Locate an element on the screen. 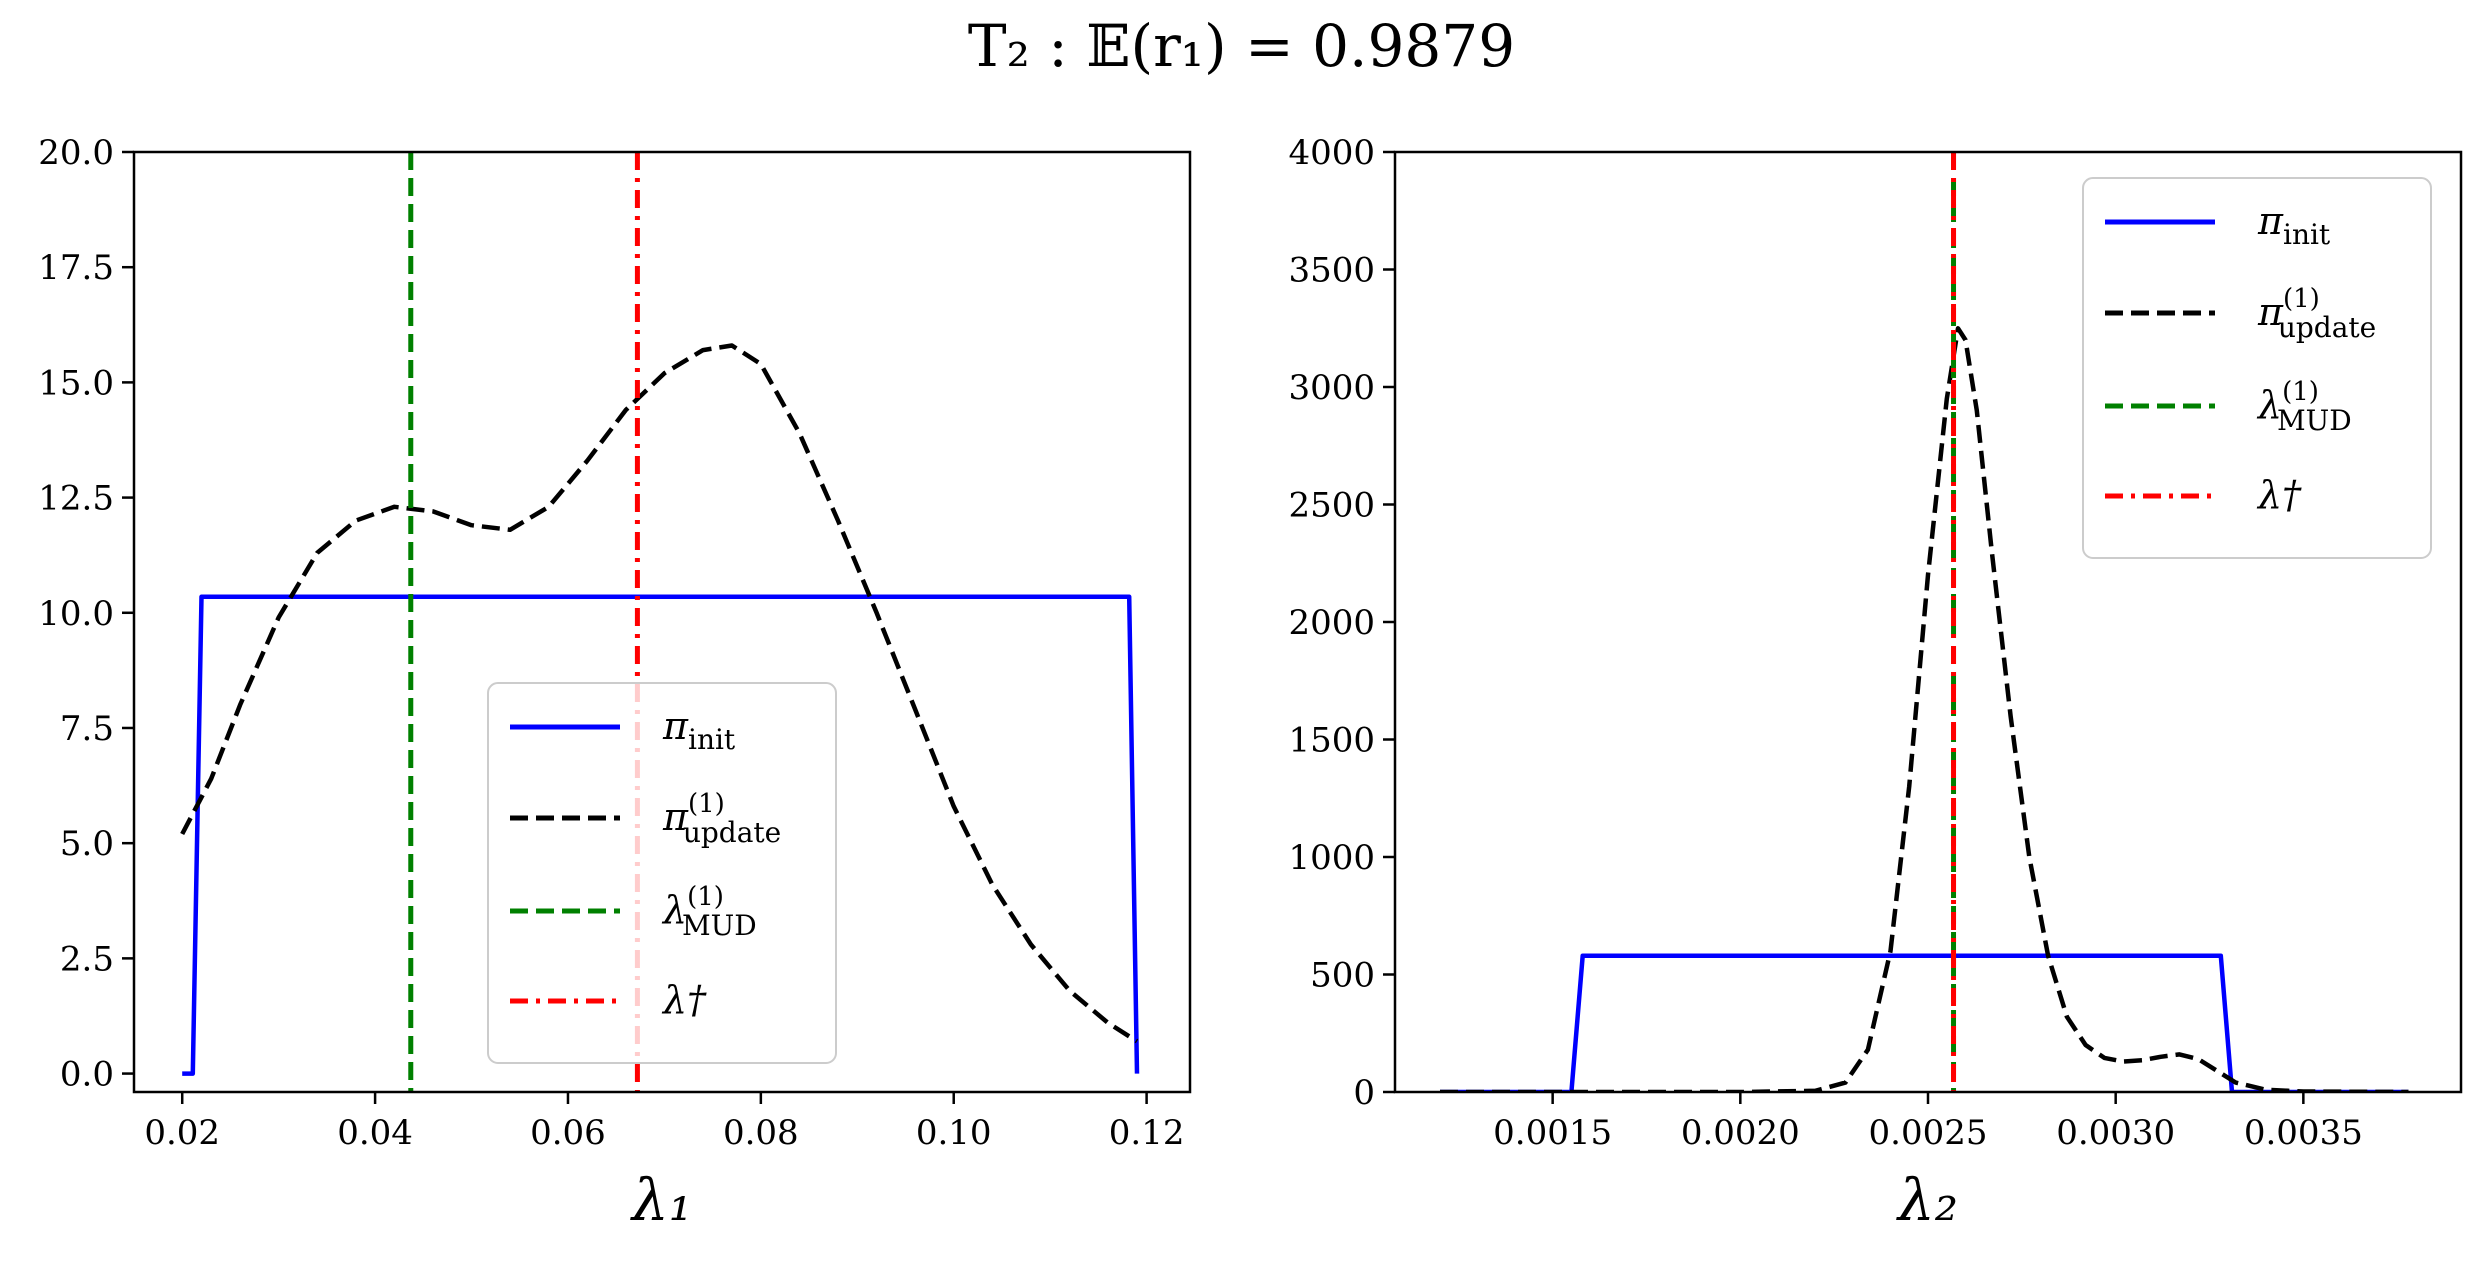  x-tick-label: 0.10 is located at coordinates (954, 1133).